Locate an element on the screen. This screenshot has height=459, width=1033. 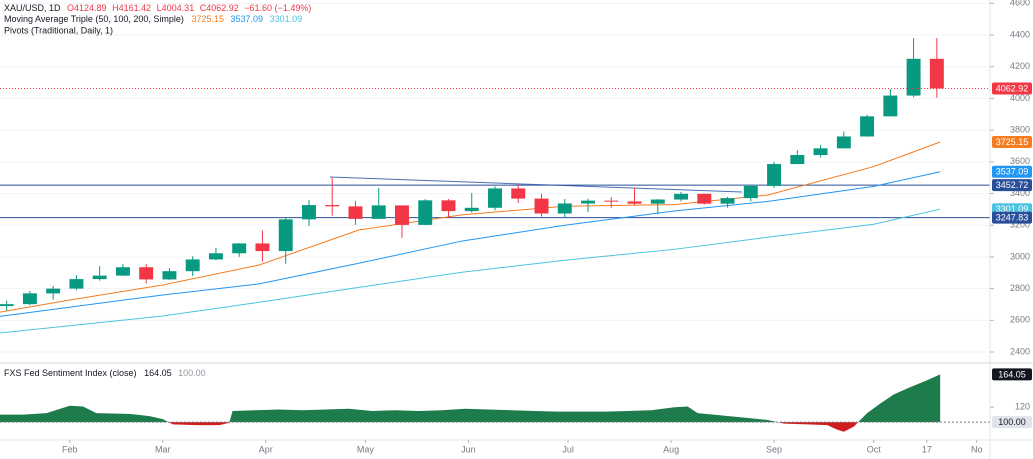
y-tick-label: 2800 is located at coordinates (1020, 288).